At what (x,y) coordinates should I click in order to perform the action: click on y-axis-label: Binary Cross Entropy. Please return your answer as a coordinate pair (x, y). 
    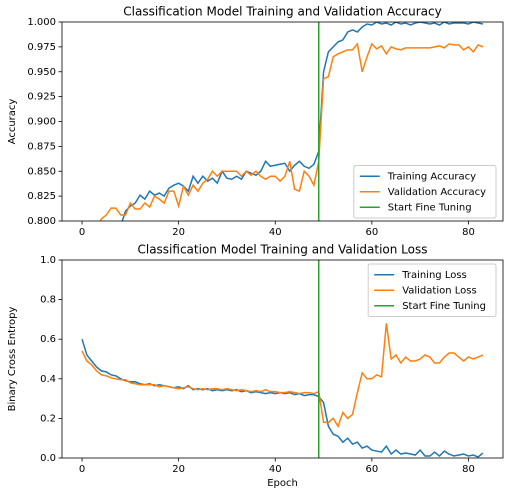
    Looking at the image, I should click on (12, 359).